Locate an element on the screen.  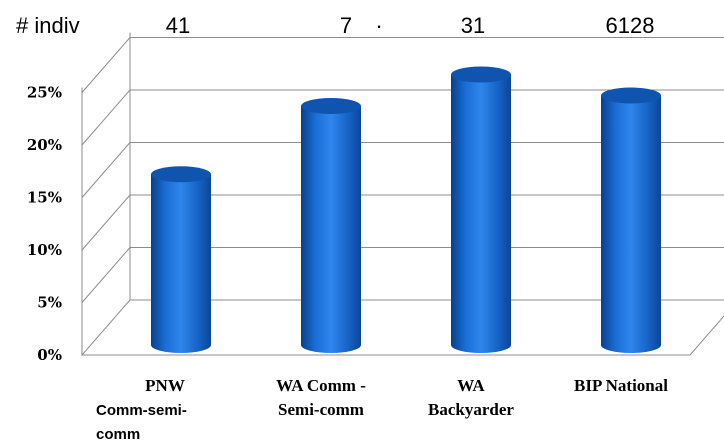
y-axis-ticks: 0% 5% 10% 15% 20% 25% is located at coordinates (44, 224).